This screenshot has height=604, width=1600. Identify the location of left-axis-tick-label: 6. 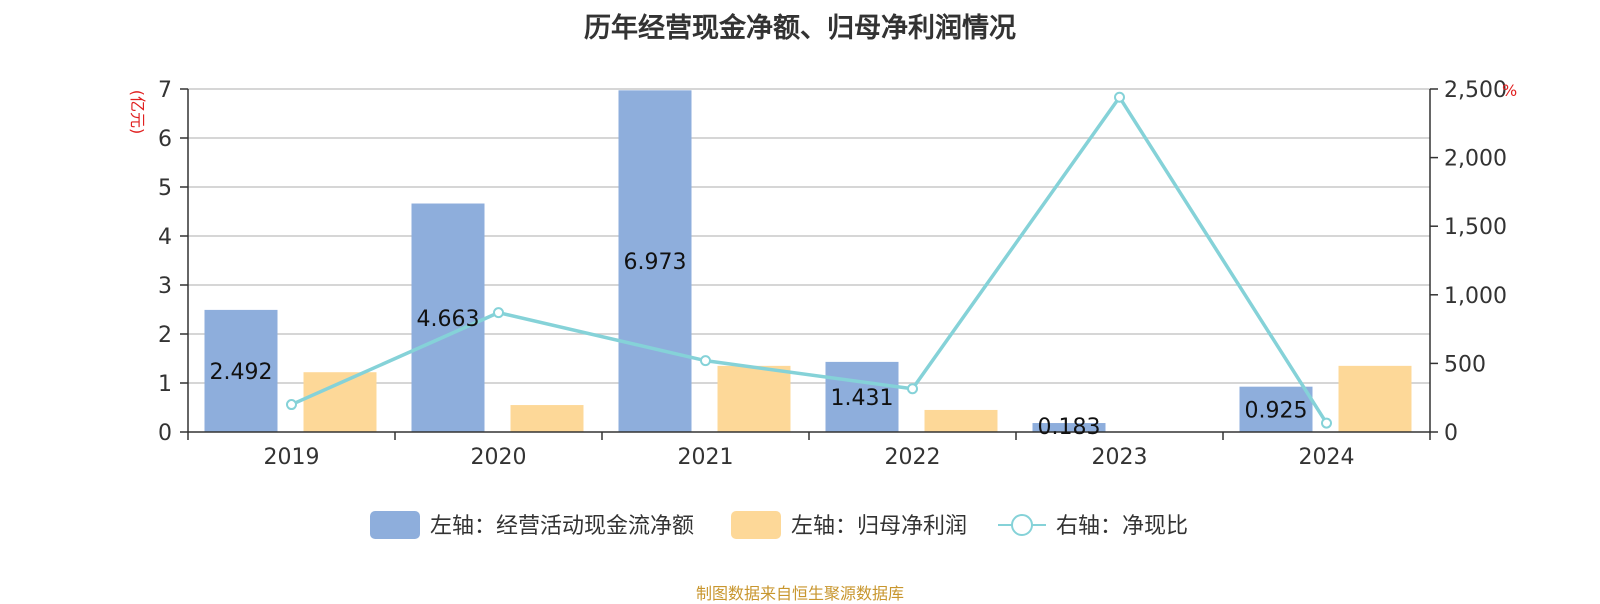
(165, 139).